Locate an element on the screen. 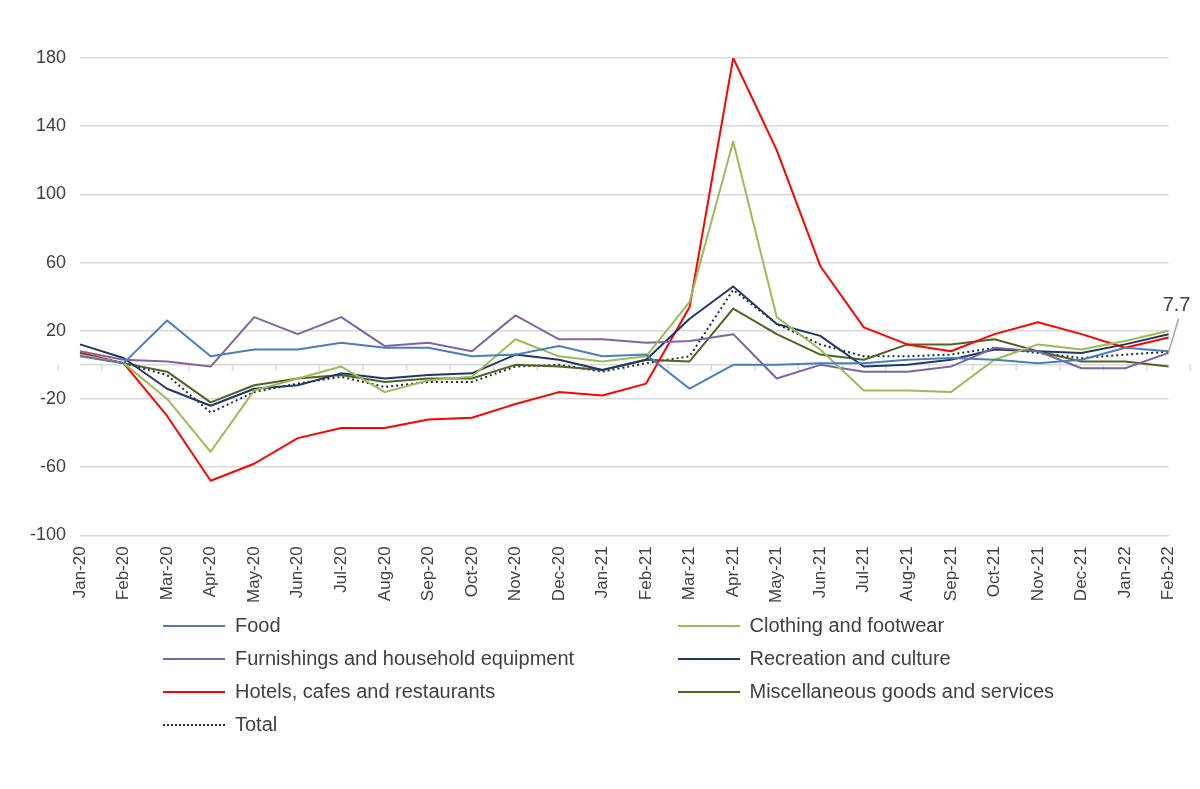 The image size is (1200, 789). legend-label: Miscellaneous goods and services is located at coordinates (902, 691).